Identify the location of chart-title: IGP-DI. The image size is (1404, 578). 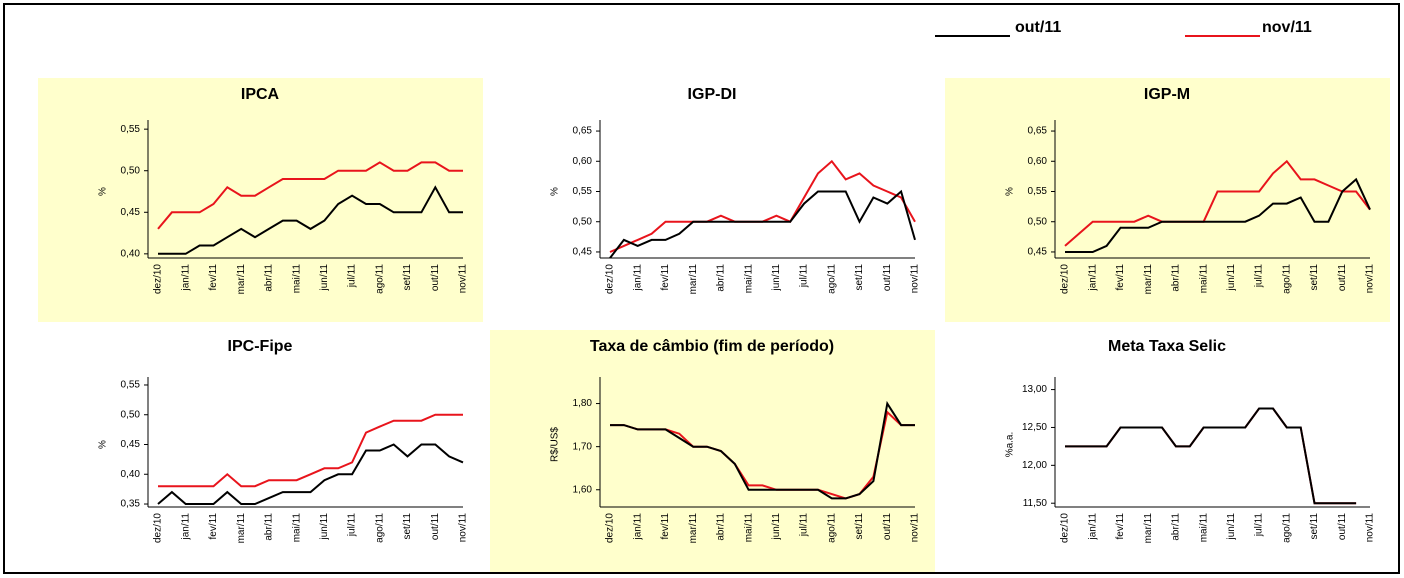
(712, 94).